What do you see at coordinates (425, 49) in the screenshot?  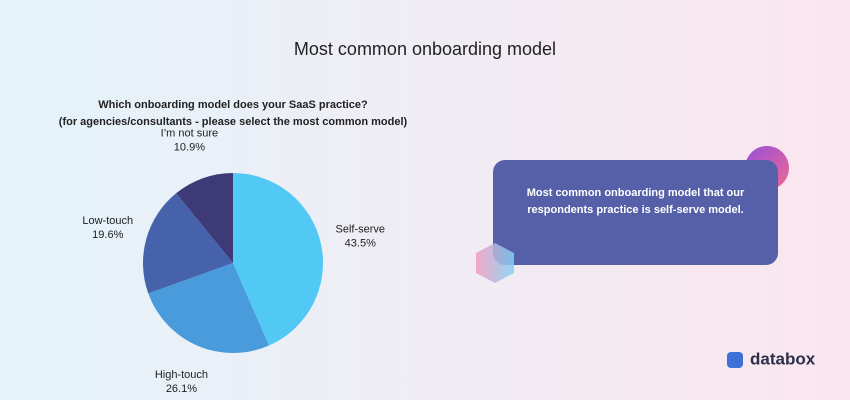 I see `chart-title: Most common onboarding model` at bounding box center [425, 49].